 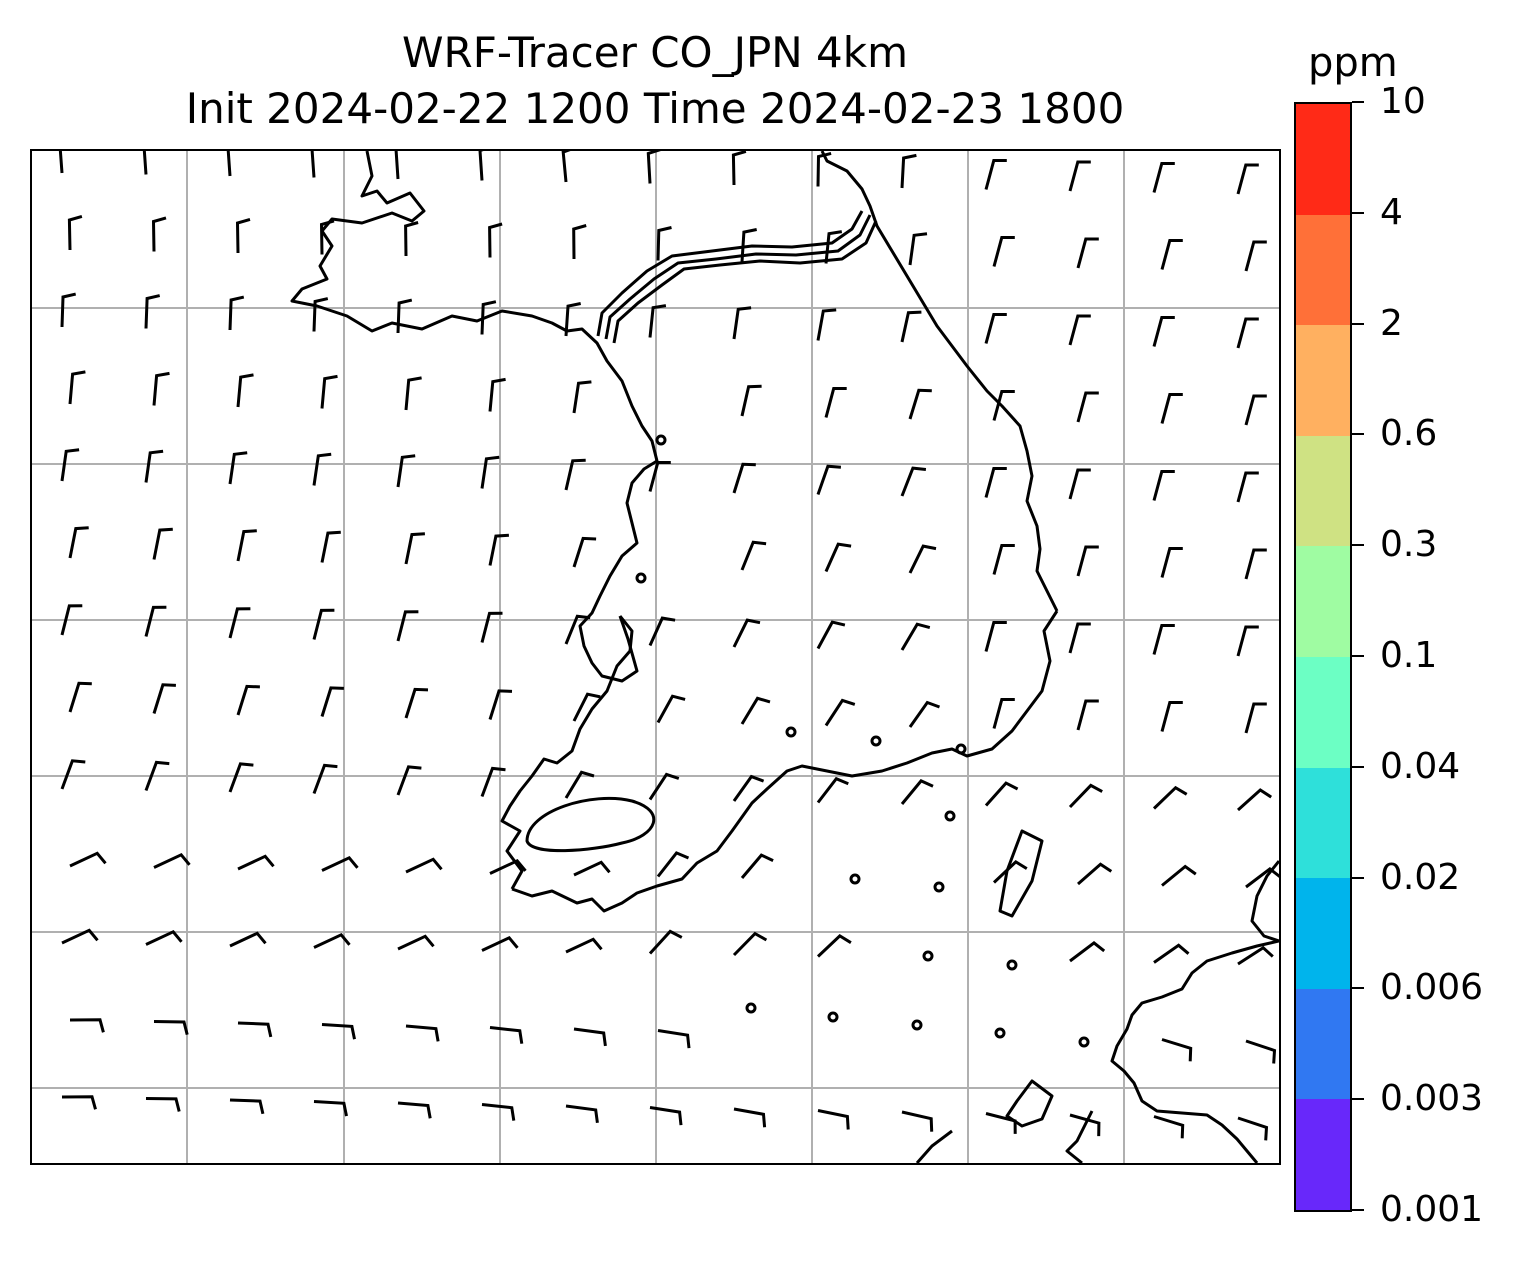 What do you see at coordinates (1409, 655) in the screenshot?
I see `colorbar-tick-label: 0.1` at bounding box center [1409, 655].